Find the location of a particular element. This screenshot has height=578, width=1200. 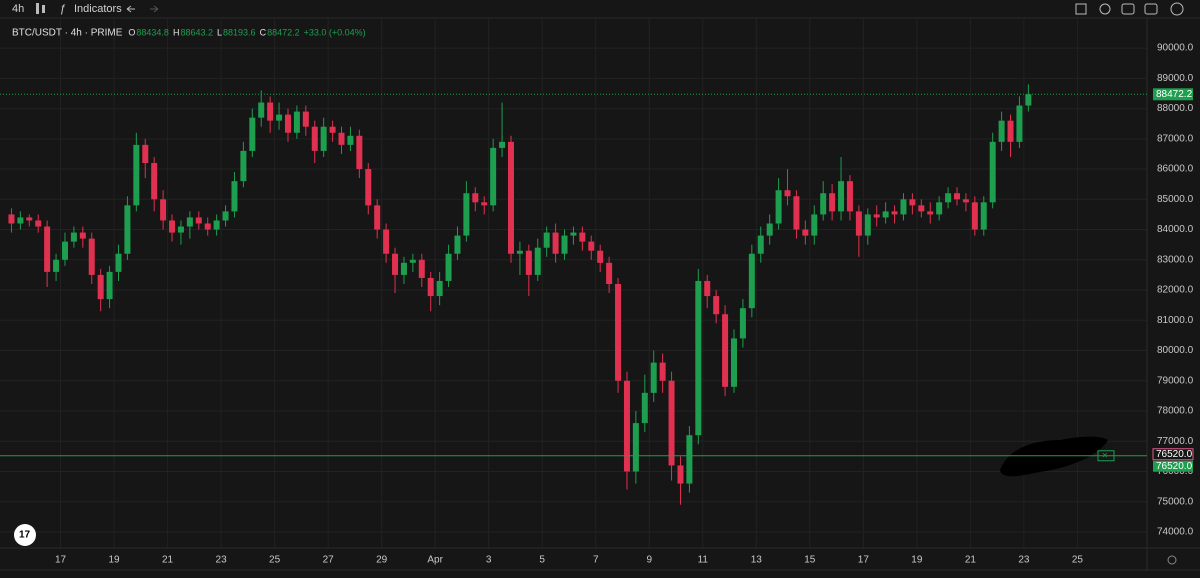

axis-settings-button is located at coordinates (1172, 560).